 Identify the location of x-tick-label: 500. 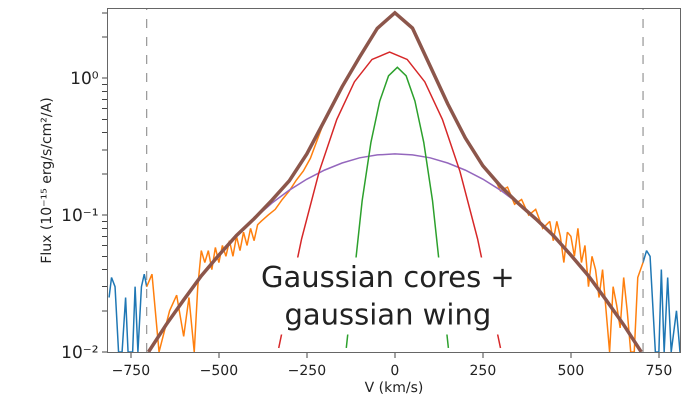
(571, 370).